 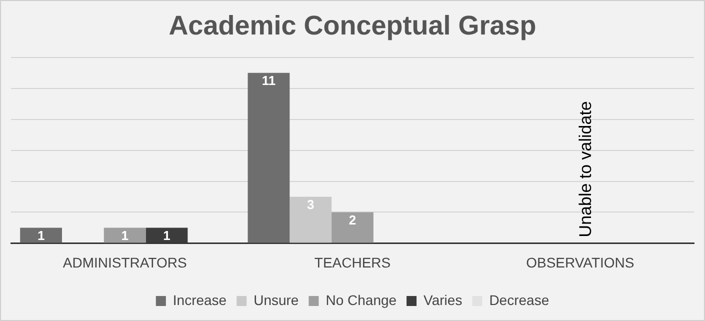 I want to click on chart-title: Academic Conceptual Grasp, so click(x=352, y=25).